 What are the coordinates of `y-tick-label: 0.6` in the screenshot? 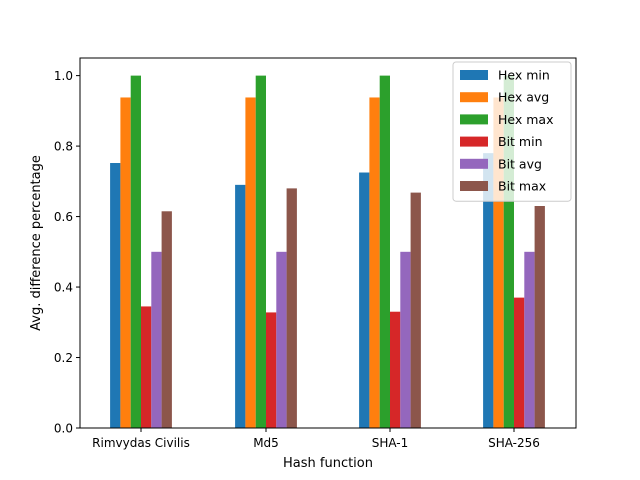 It's located at (63, 217).